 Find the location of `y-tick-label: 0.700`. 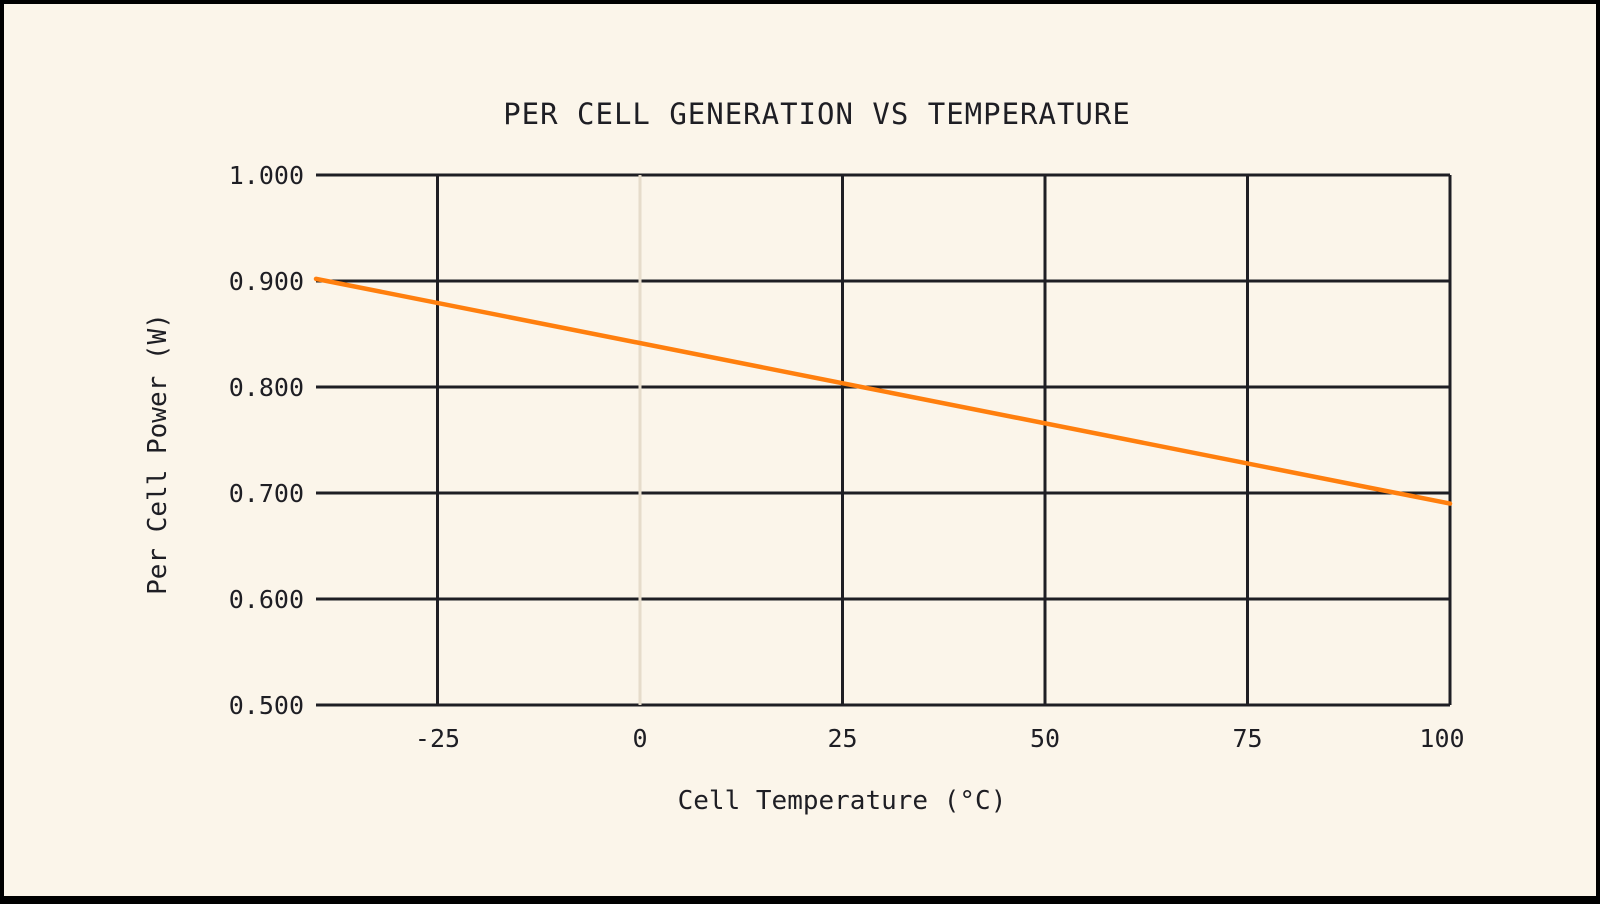

y-tick-label: 0.700 is located at coordinates (266, 493).